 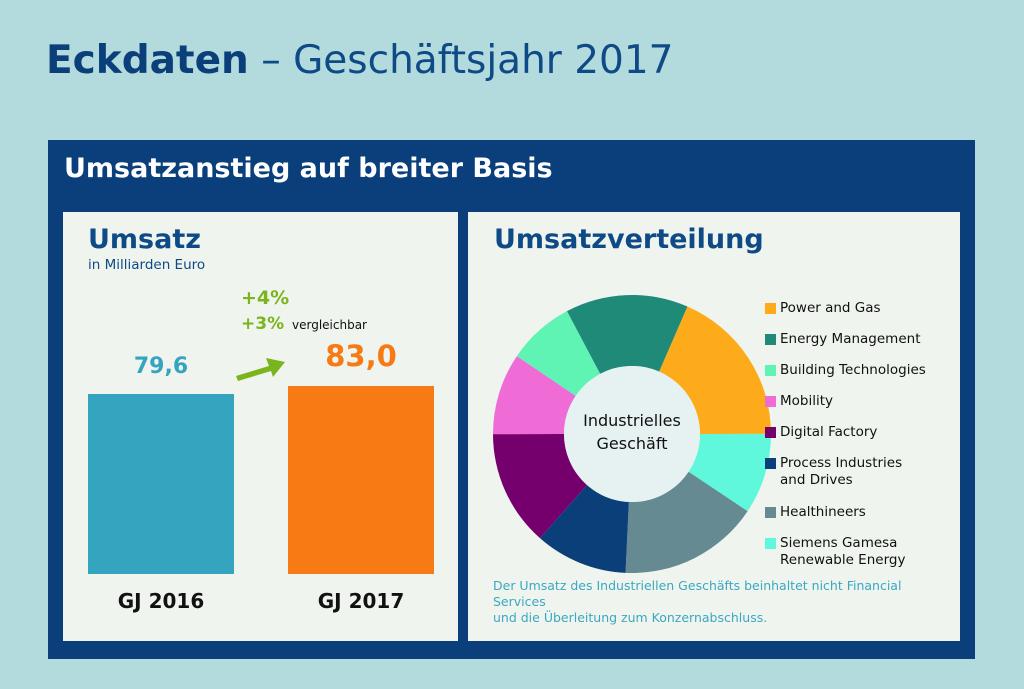 What do you see at coordinates (161, 366) in the screenshot?
I see `bar-value-label: 79,6` at bounding box center [161, 366].